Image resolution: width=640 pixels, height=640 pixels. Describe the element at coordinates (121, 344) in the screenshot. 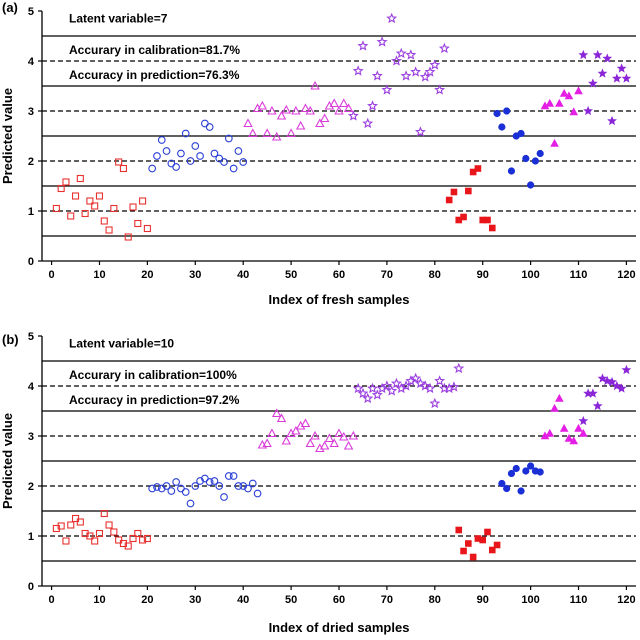

I see `annotation-0: Latent variable=10` at that location.